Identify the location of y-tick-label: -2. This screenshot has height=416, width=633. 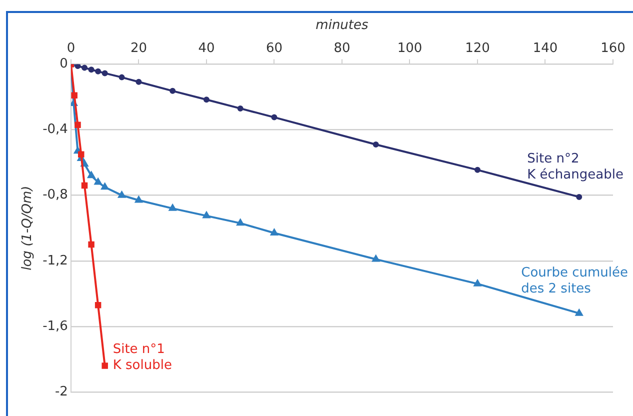
(61, 392).